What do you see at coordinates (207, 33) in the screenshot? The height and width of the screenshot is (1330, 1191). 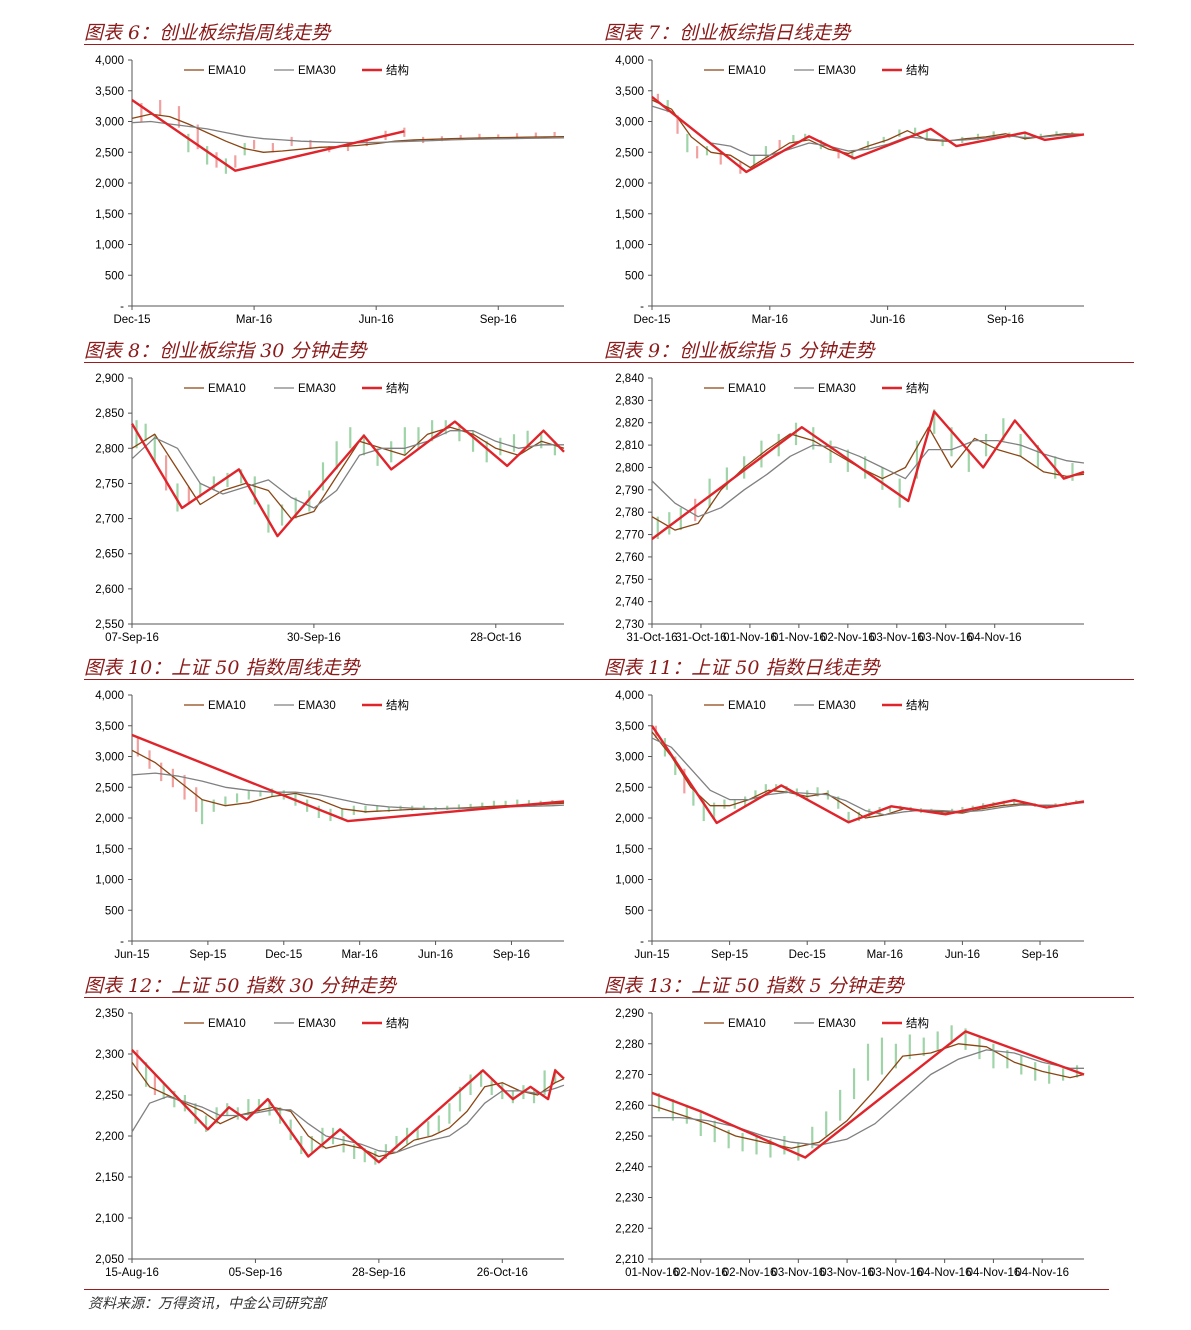 I see `chart-title: 图表 6：创业板综指周线走势` at bounding box center [207, 33].